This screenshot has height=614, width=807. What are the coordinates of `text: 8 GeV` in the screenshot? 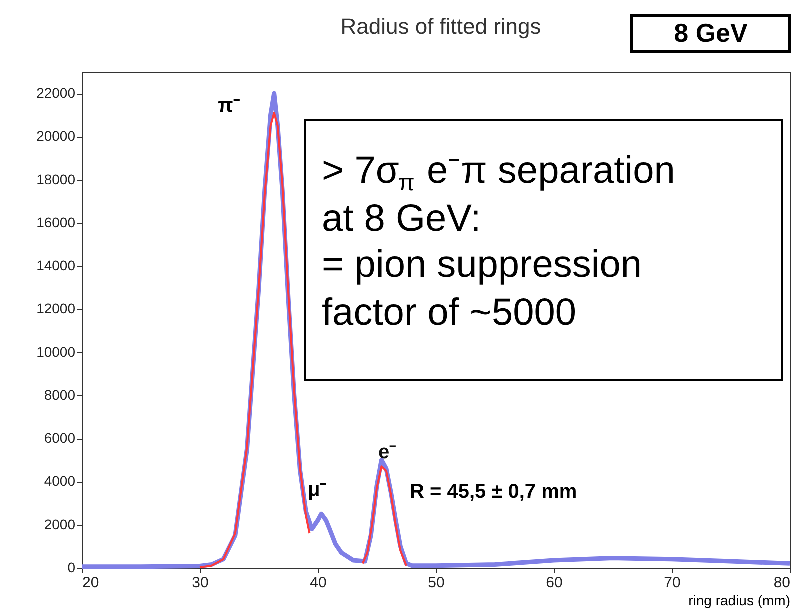 It's located at (711, 33).